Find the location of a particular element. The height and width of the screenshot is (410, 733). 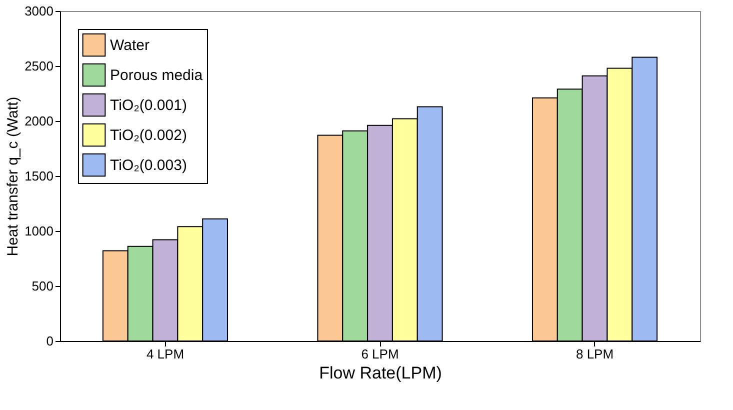

y-axis-title: Heat transfer q_c (Watt) is located at coordinates (13, 176).